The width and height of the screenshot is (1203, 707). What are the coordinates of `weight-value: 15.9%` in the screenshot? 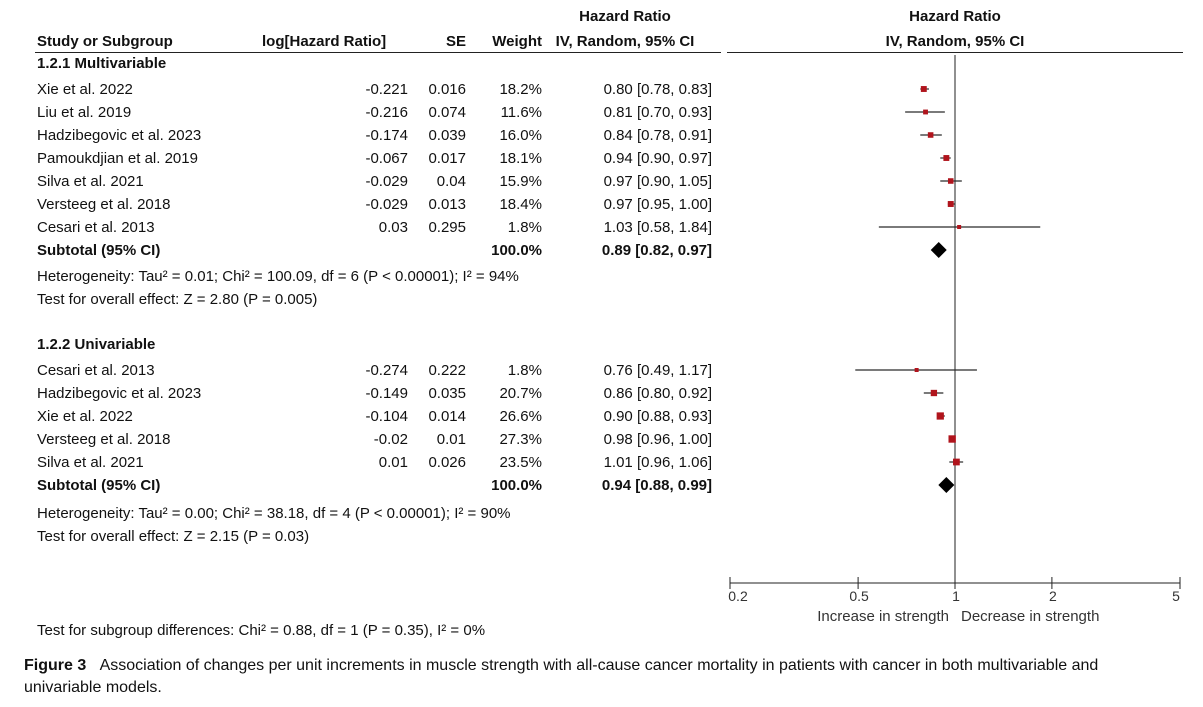 It's located at (520, 181).